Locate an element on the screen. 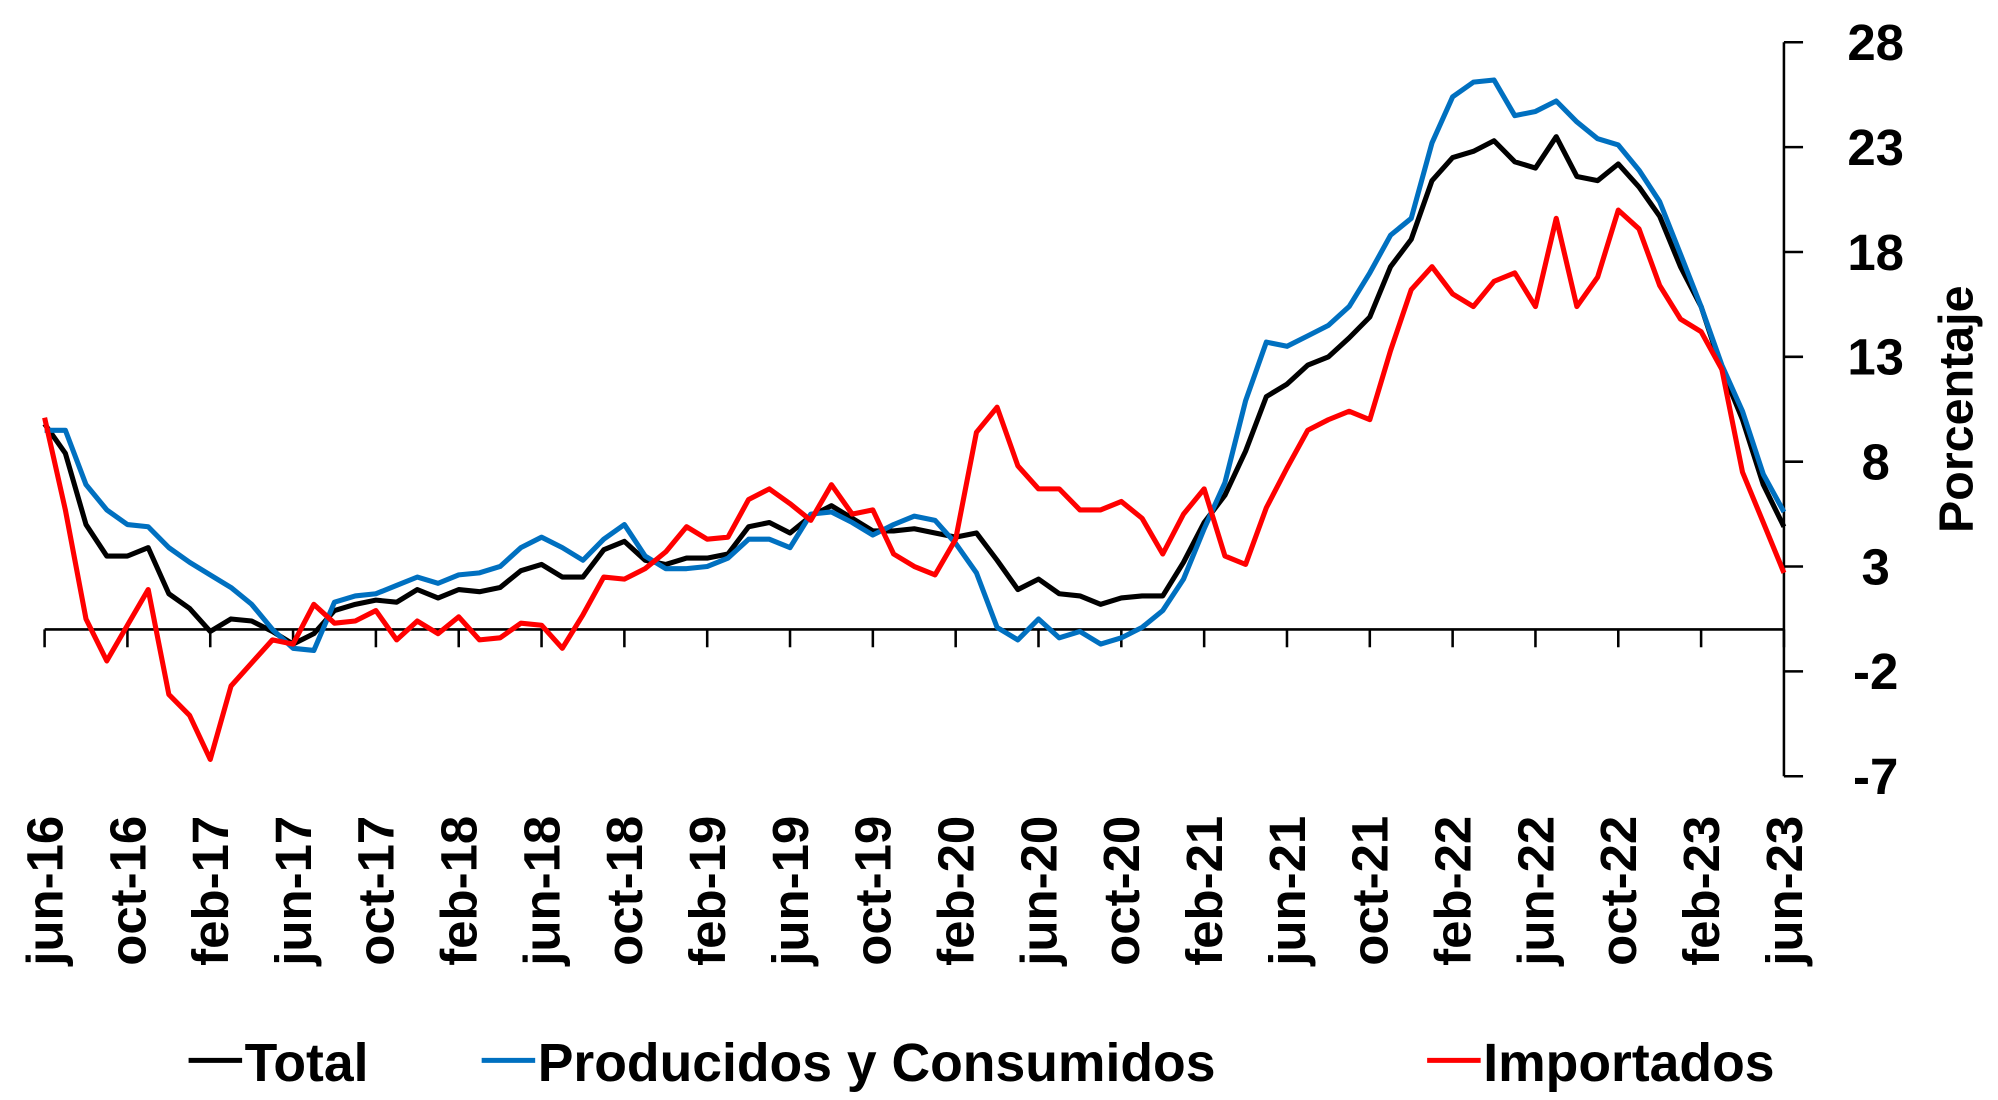 This screenshot has height=1100, width=1998. x-tick-label: jun-21 is located at coordinates (1287, 891).